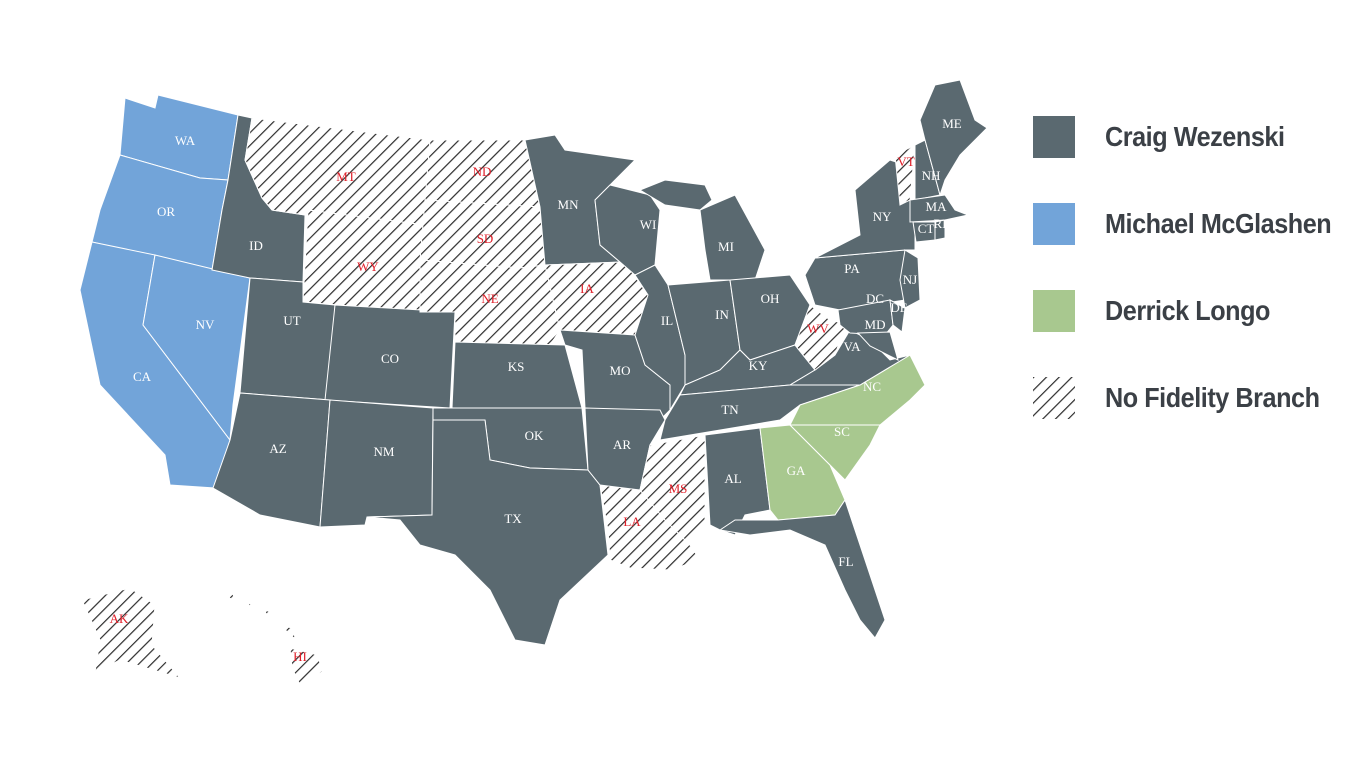  Describe the element at coordinates (845, 561) in the screenshot. I see `state-label-fl: FL` at that location.